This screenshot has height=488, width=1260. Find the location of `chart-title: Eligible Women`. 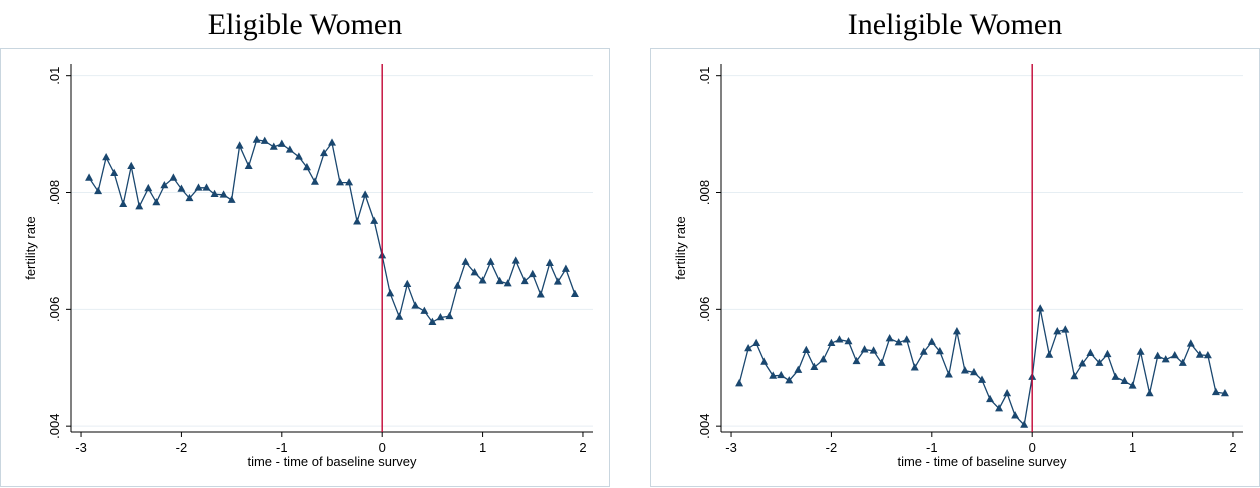

chart-title: Eligible Women is located at coordinates (305, 24).